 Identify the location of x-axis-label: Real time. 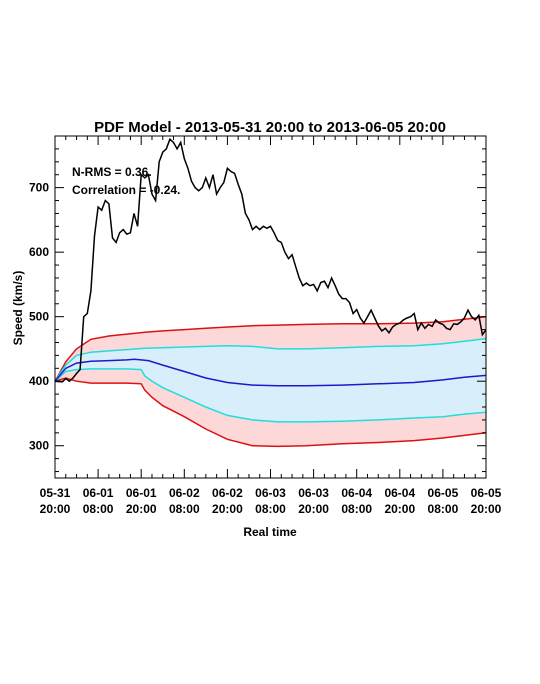
(270, 532).